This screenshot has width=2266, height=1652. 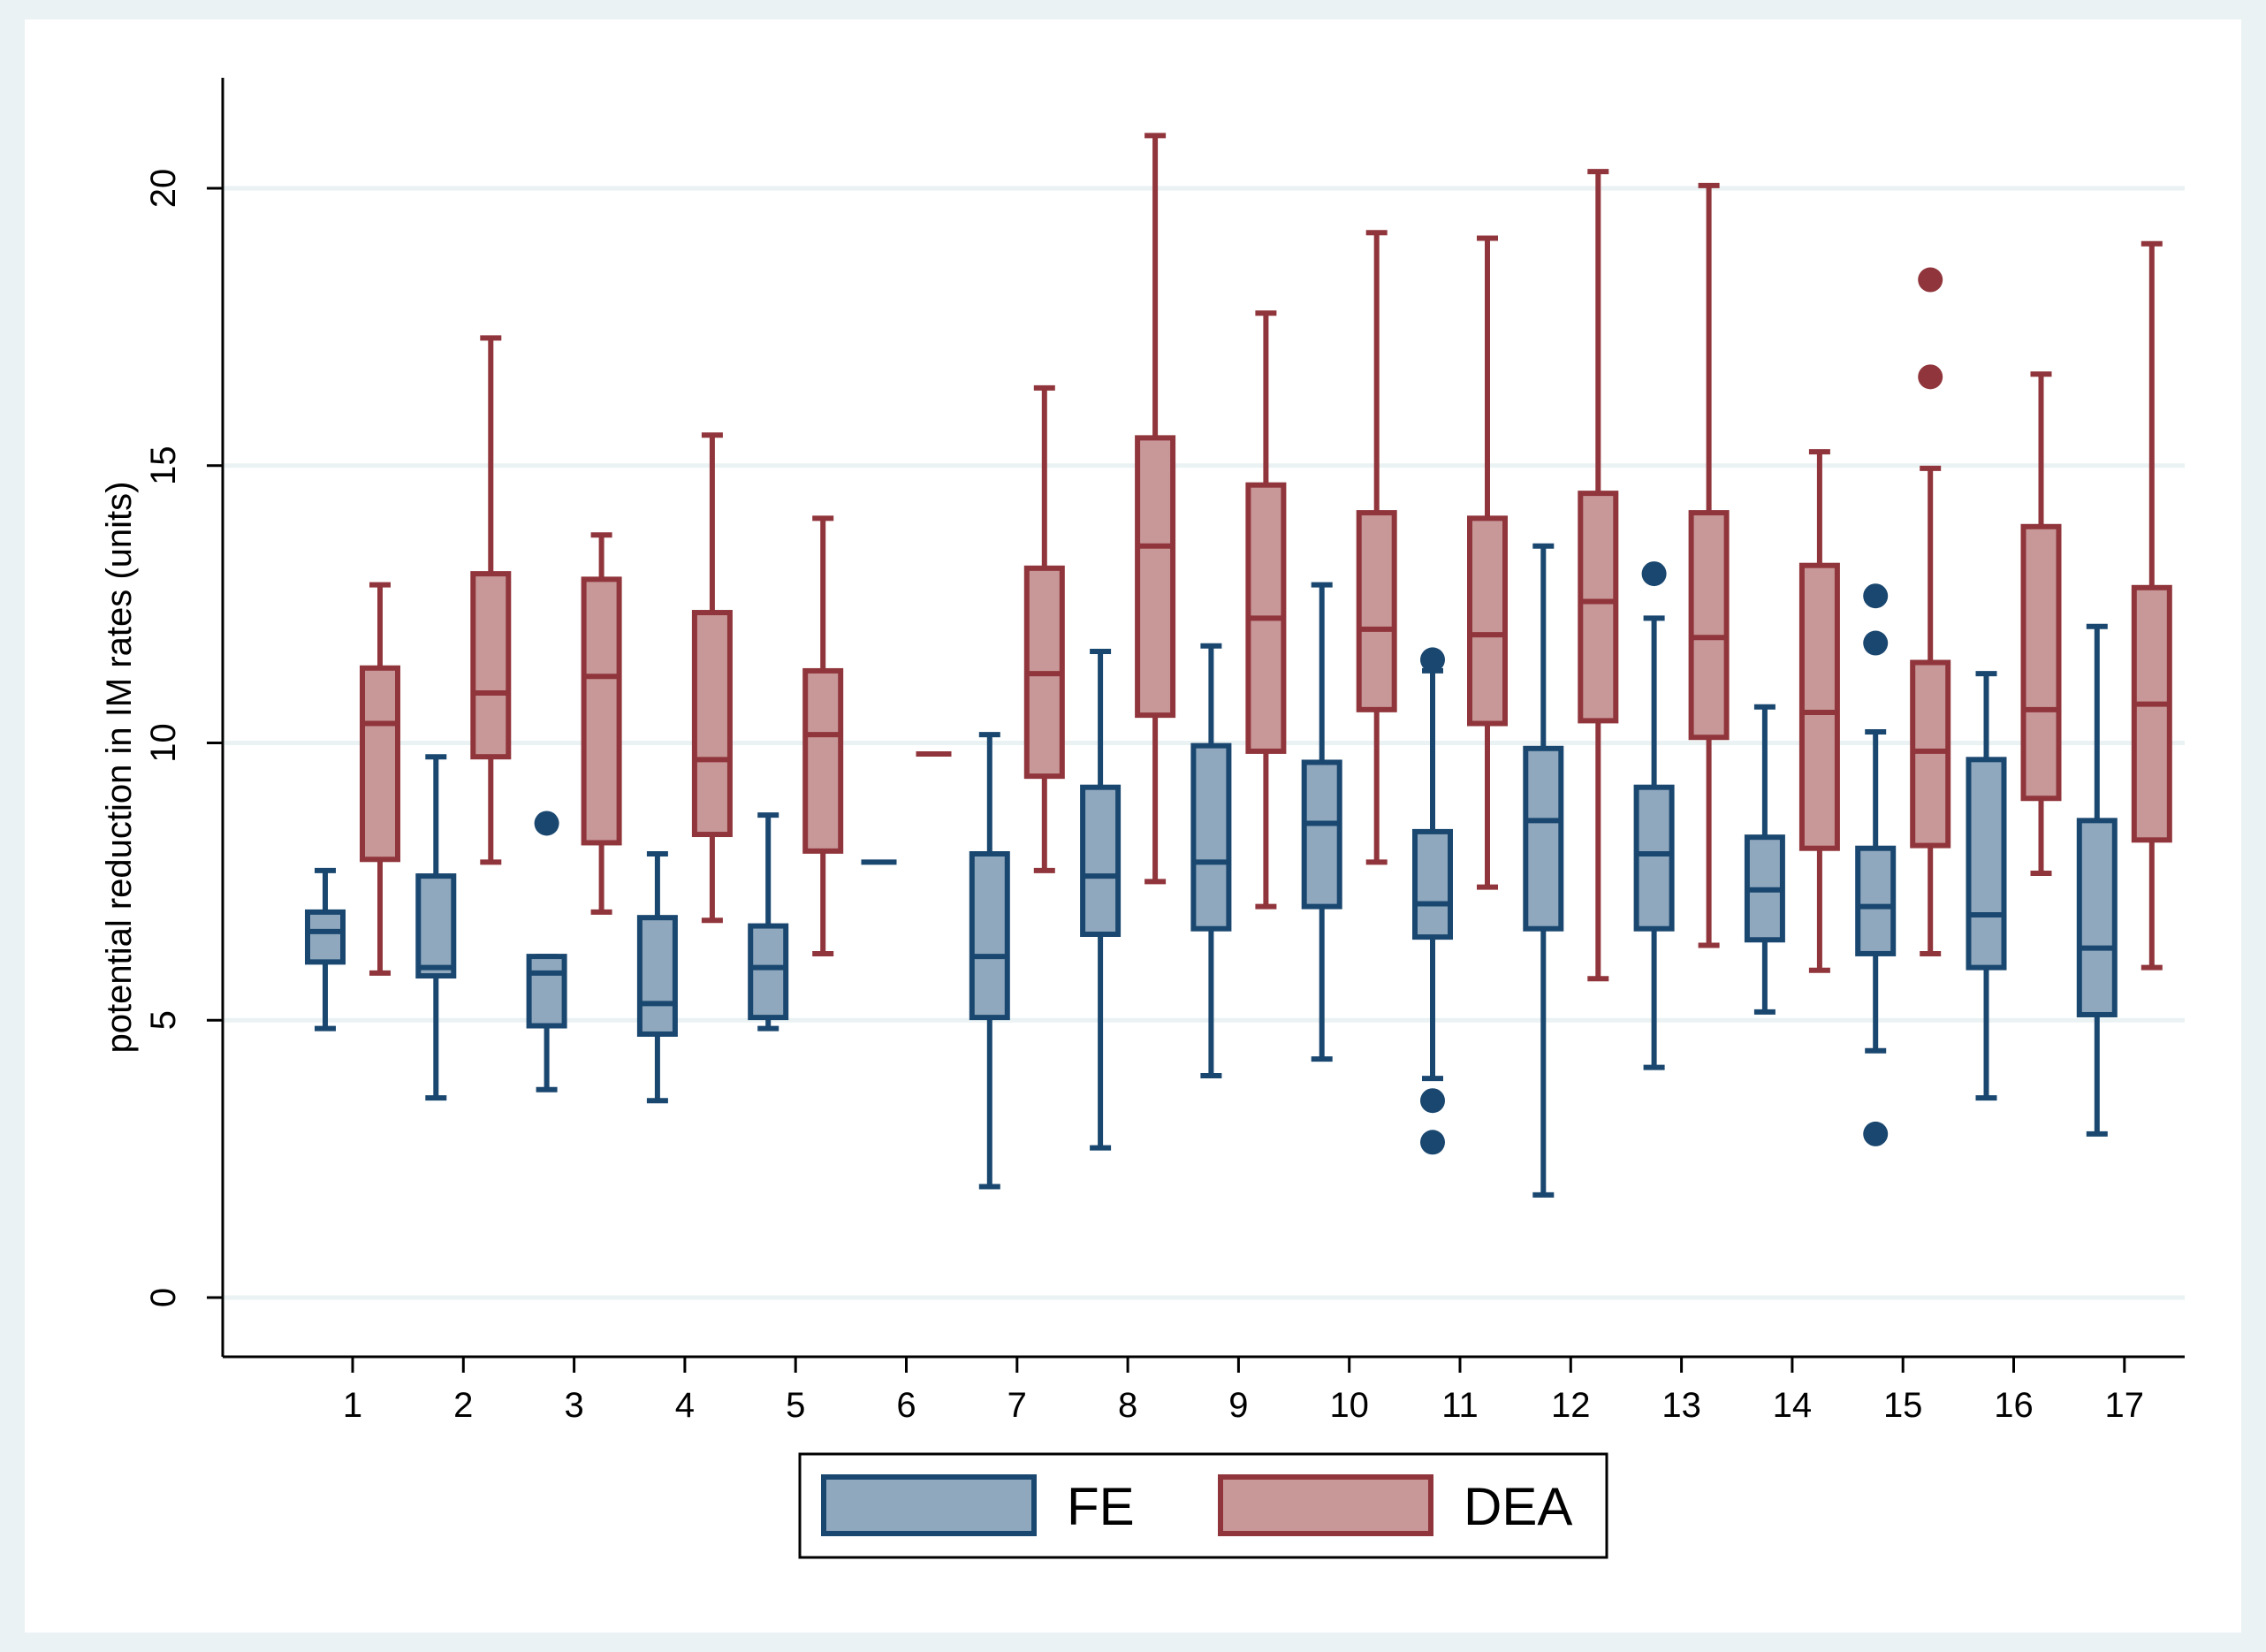 I want to click on x-tick-label-1: 1, so click(x=353, y=1406).